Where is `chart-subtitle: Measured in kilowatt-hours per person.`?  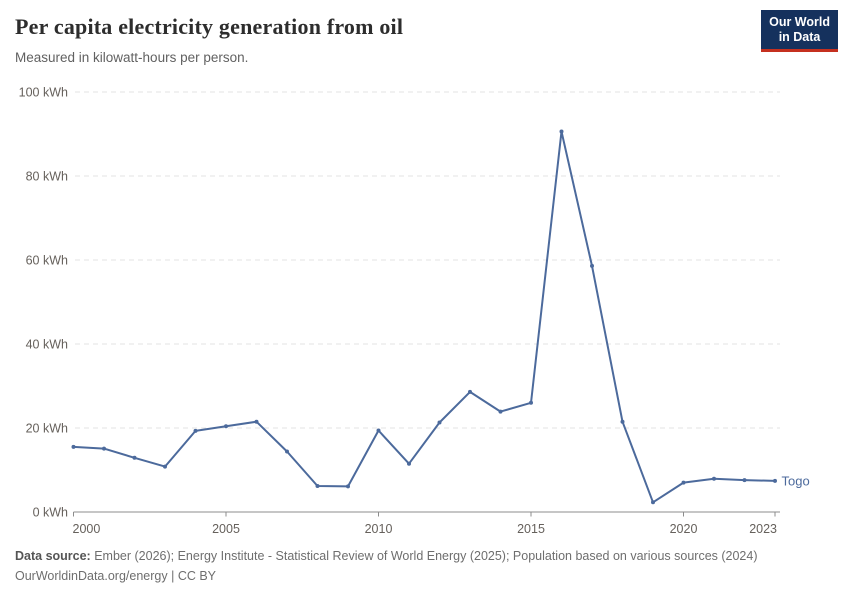
chart-subtitle: Measured in kilowatt-hours per person. is located at coordinates (132, 57).